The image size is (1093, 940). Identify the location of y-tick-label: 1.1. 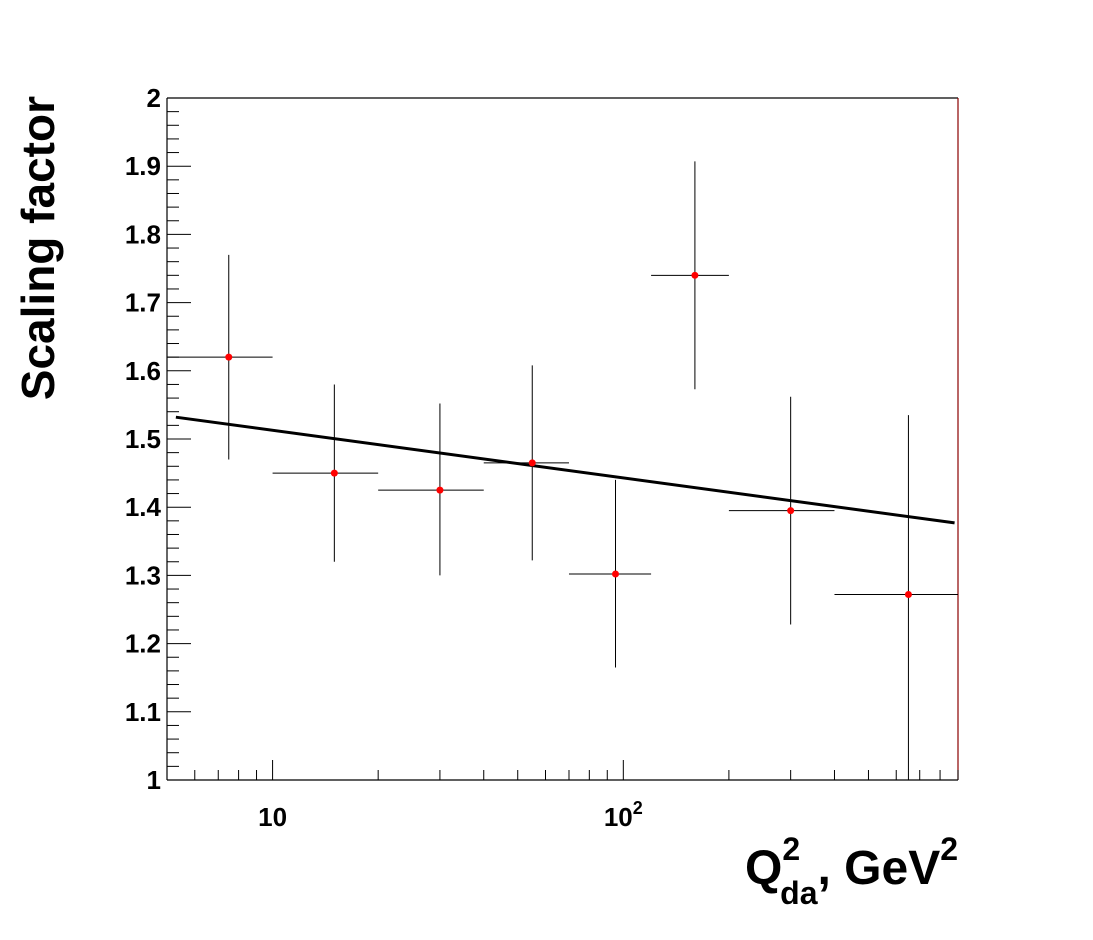
(143, 712).